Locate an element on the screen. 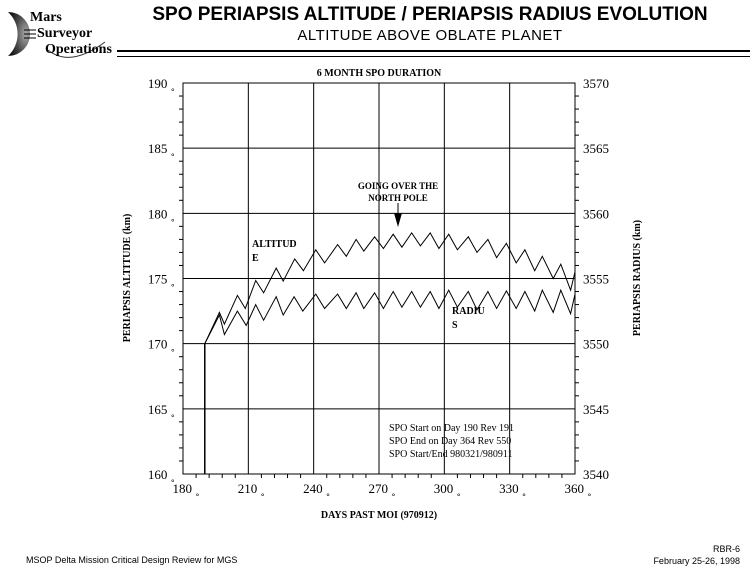  radius-label-line2: S is located at coordinates (455, 325).